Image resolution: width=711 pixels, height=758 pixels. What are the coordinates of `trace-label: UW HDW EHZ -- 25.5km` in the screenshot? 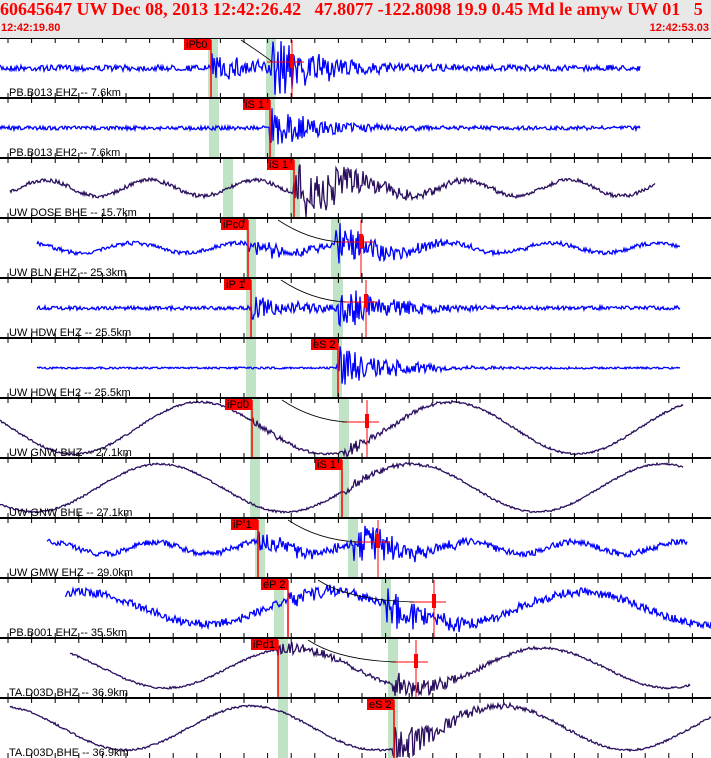 It's located at (70, 333).